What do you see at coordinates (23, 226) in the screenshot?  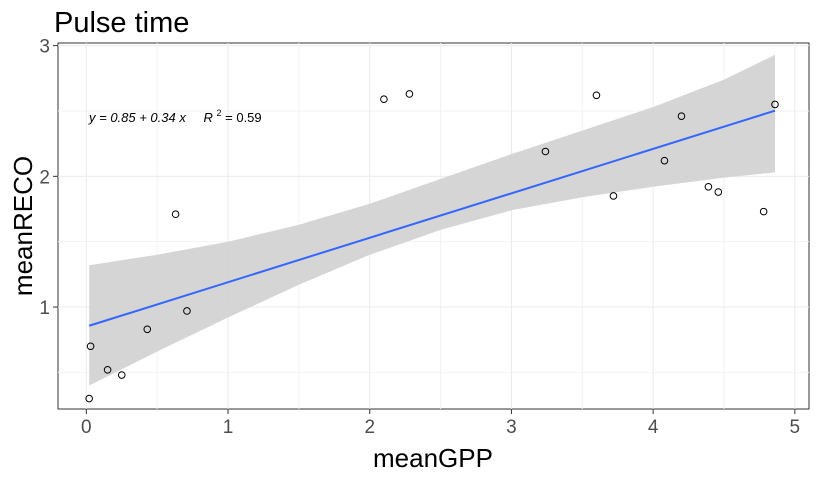 I see `y-axis-title: meanRECO` at bounding box center [23, 226].